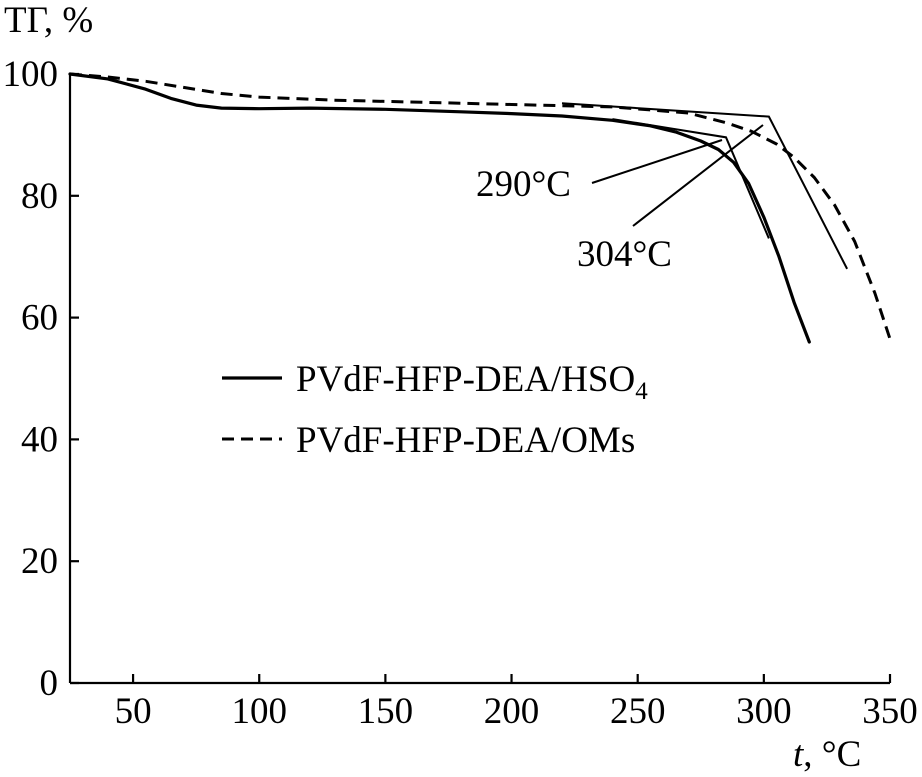  What do you see at coordinates (465, 440) in the screenshot?
I see `legend-label-oms: PVdF-HFP-DEA/OMs` at bounding box center [465, 440].